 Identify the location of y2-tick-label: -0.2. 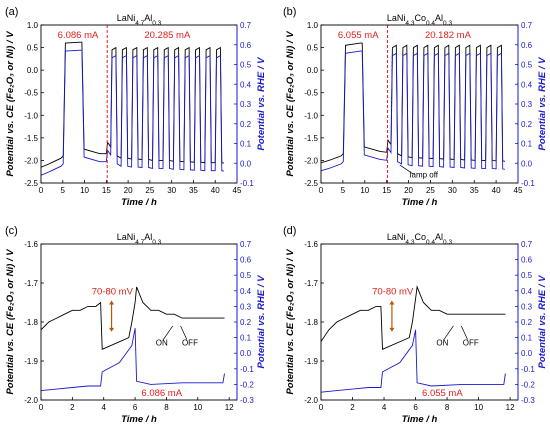
(247, 384).